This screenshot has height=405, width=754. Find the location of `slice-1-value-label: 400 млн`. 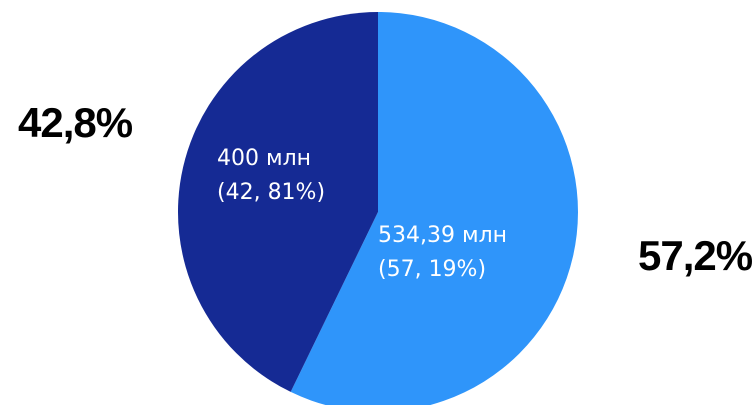

slice-1-value-label: 400 млн is located at coordinates (264, 158).